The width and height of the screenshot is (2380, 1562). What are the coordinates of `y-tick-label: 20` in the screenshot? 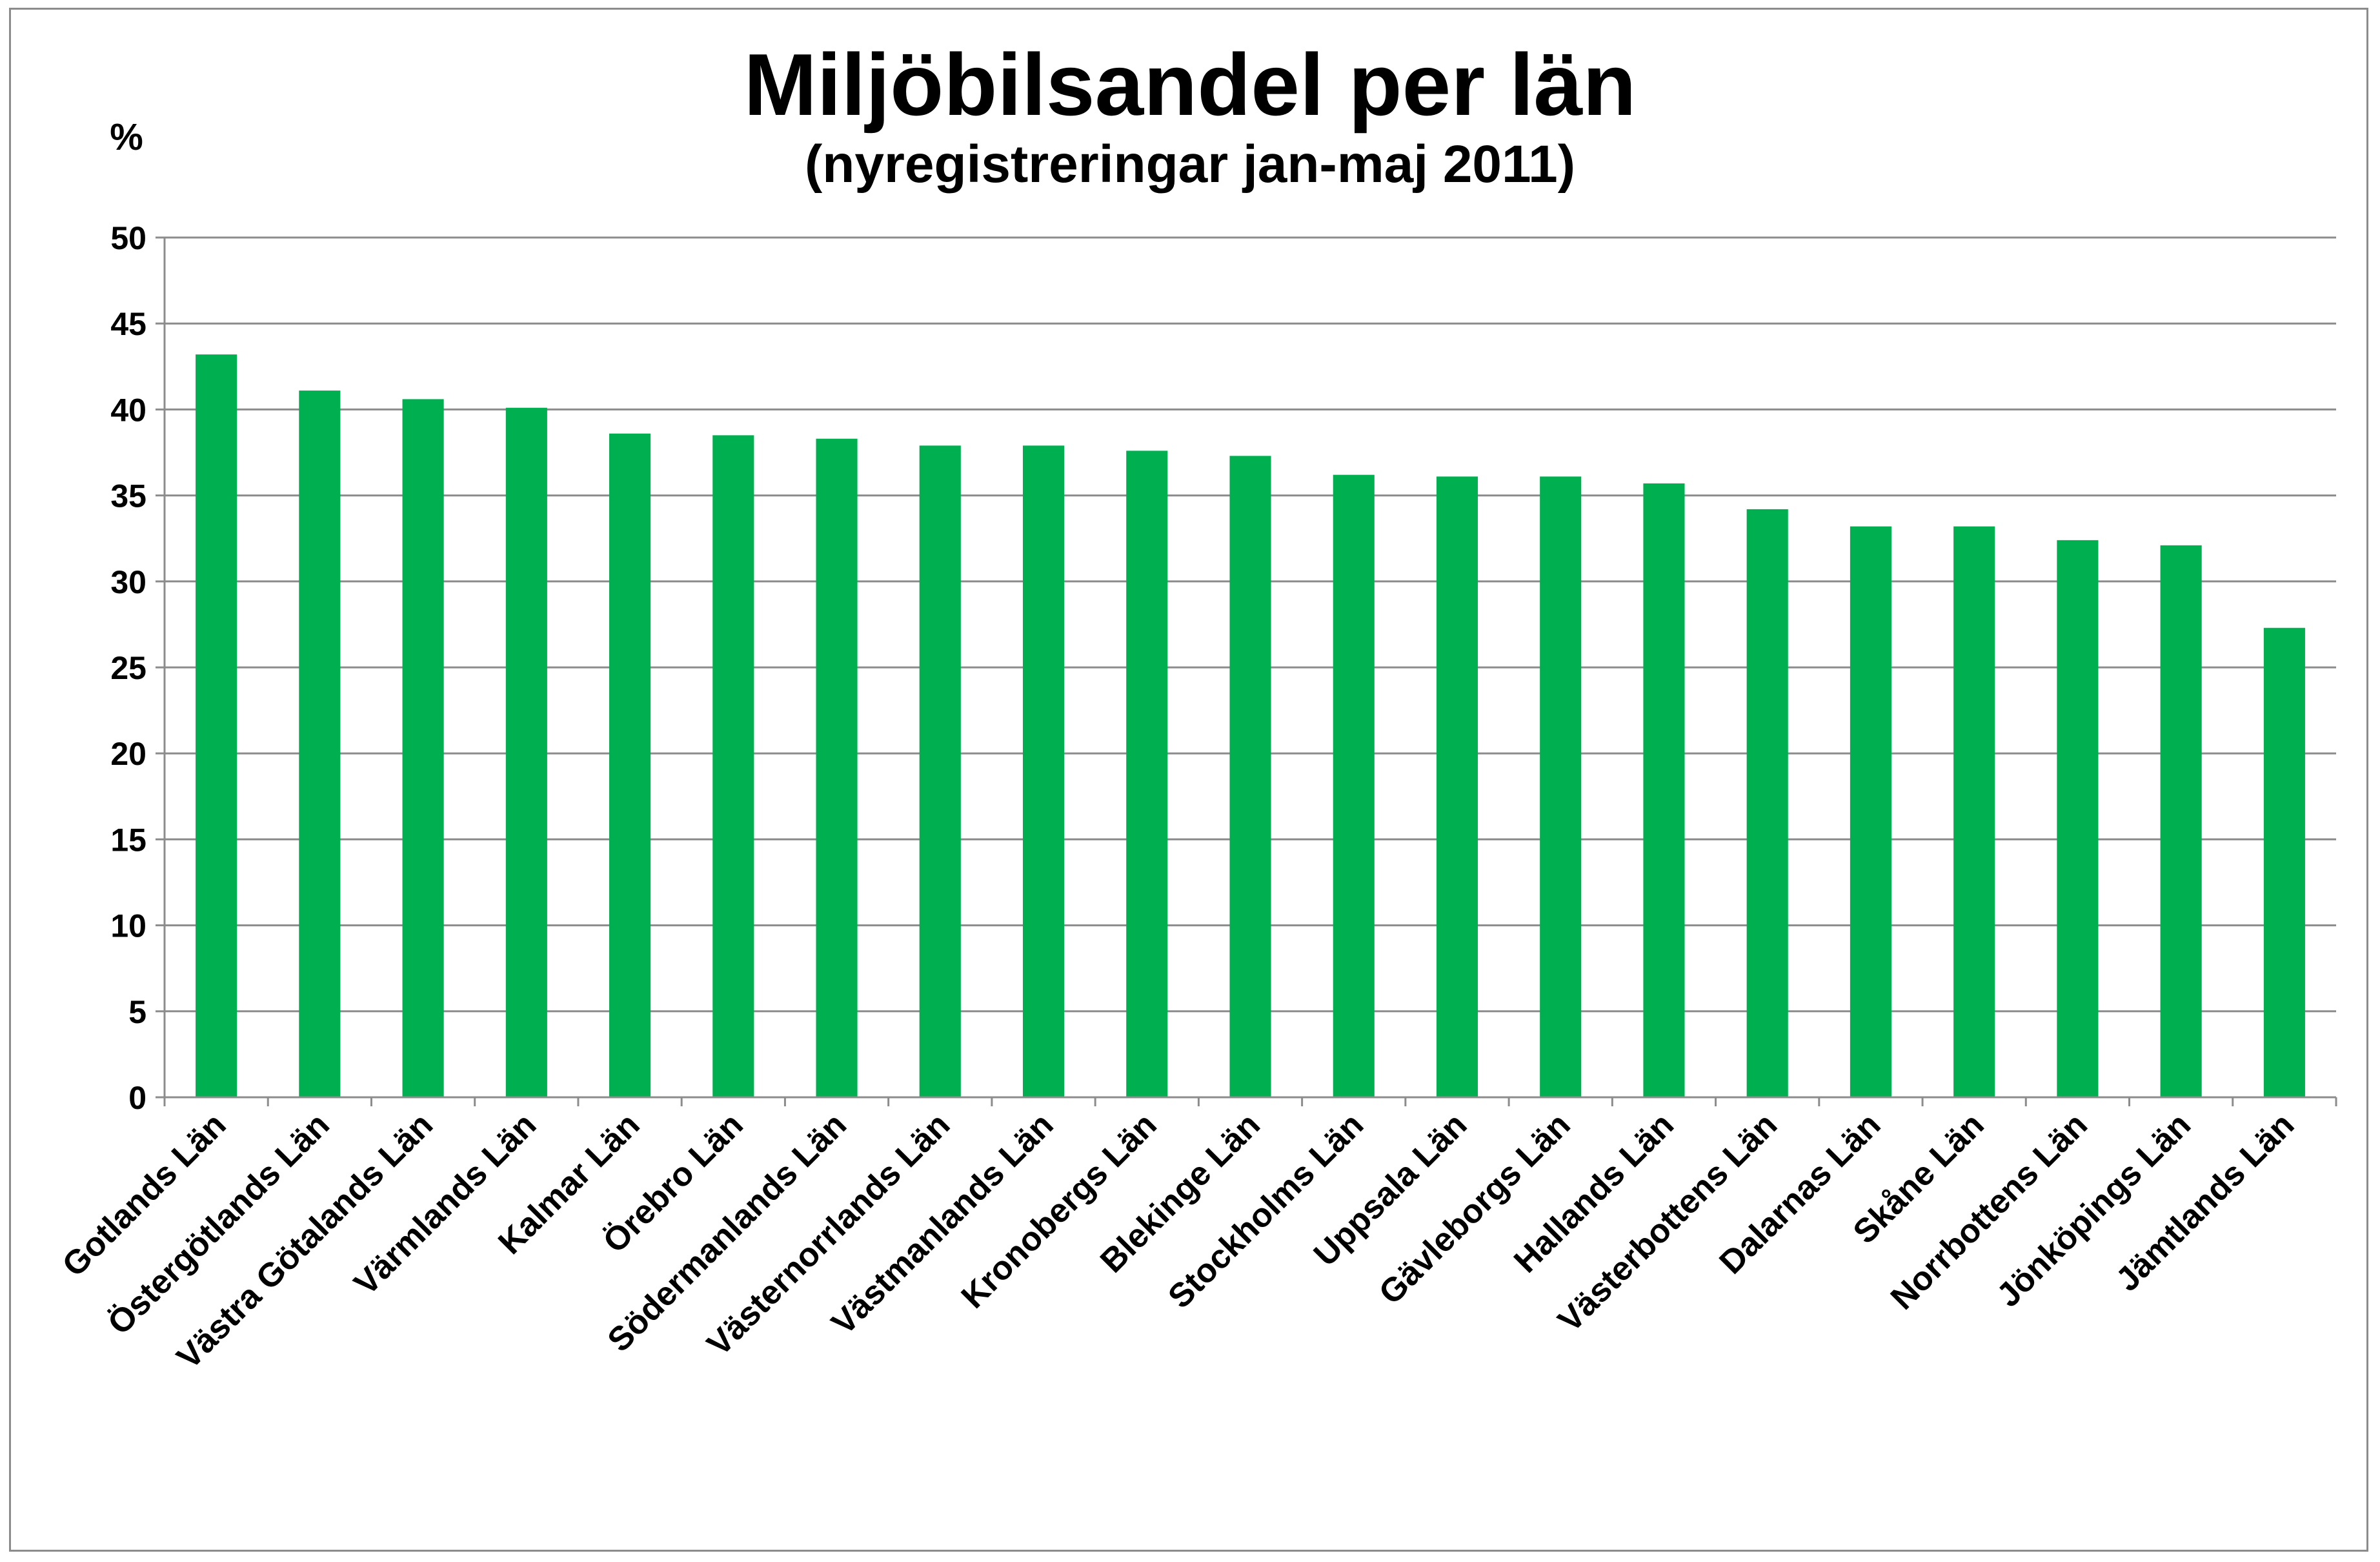 It's located at (128, 754).